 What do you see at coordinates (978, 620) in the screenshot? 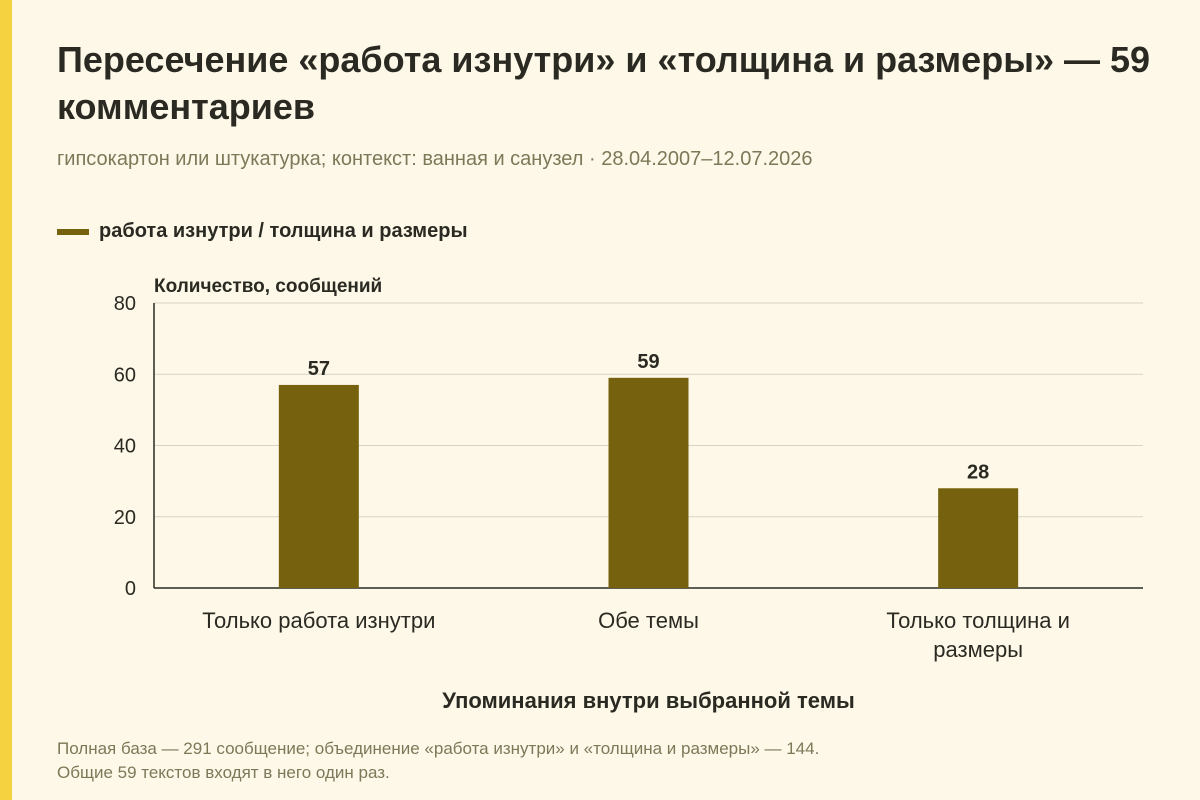
I see `x-tick-label: Только толщина и` at bounding box center [978, 620].